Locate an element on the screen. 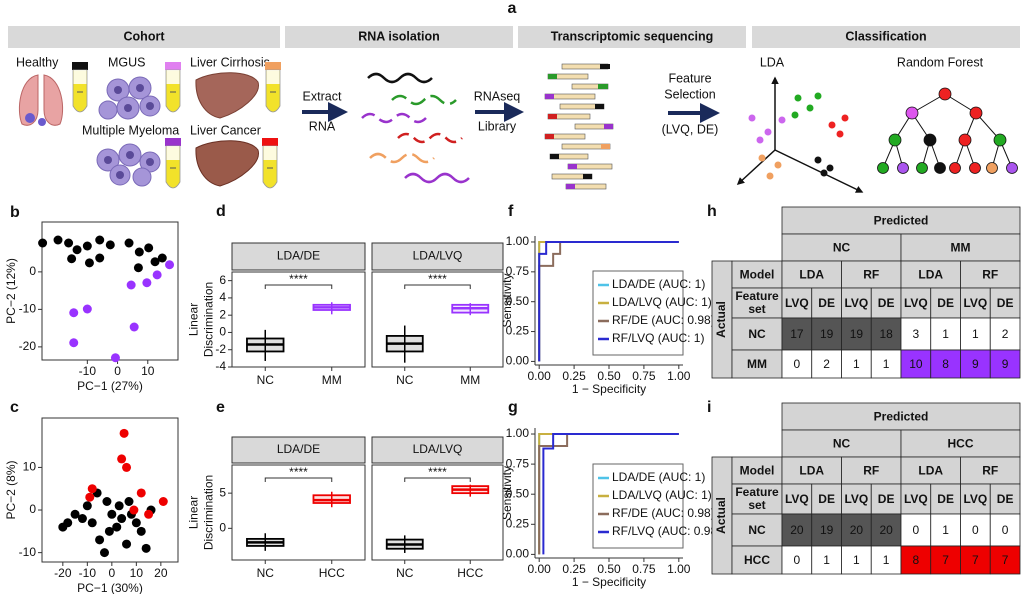 This screenshot has height=594, width=1024. model-header: RF is located at coordinates (990, 275).